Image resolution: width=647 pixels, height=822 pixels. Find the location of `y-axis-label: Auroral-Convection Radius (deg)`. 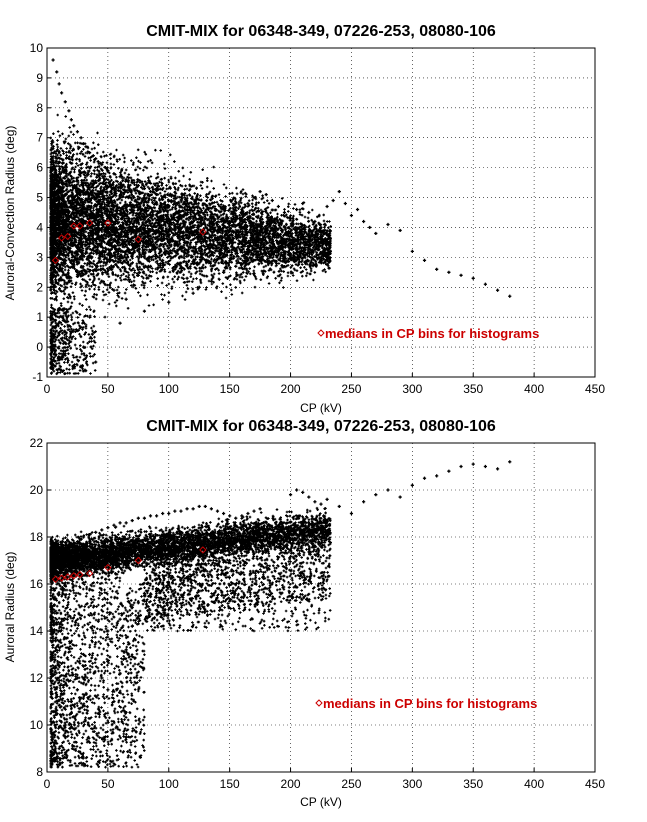

y-axis-label: Auroral-Convection Radius (deg) is located at coordinates (10, 213).